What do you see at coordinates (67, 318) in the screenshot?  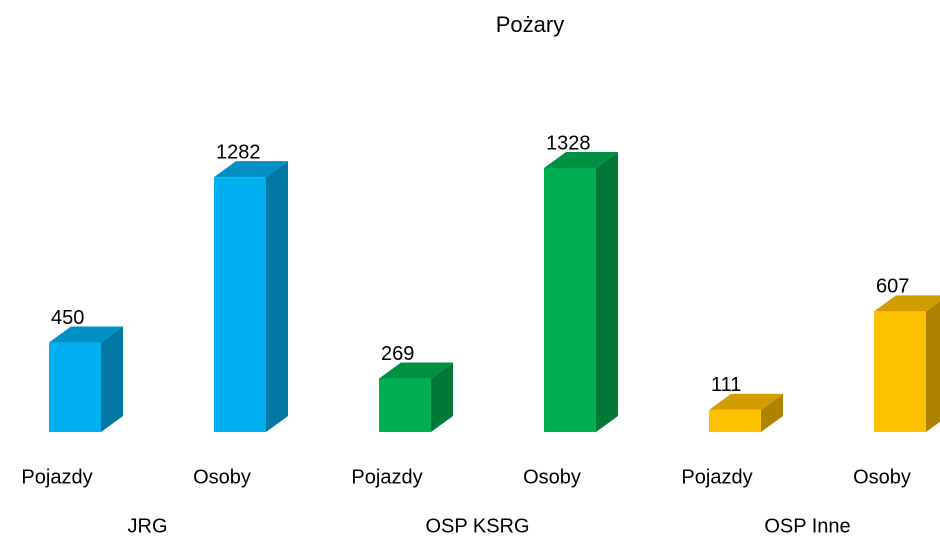 I see `data-label: 450` at bounding box center [67, 318].